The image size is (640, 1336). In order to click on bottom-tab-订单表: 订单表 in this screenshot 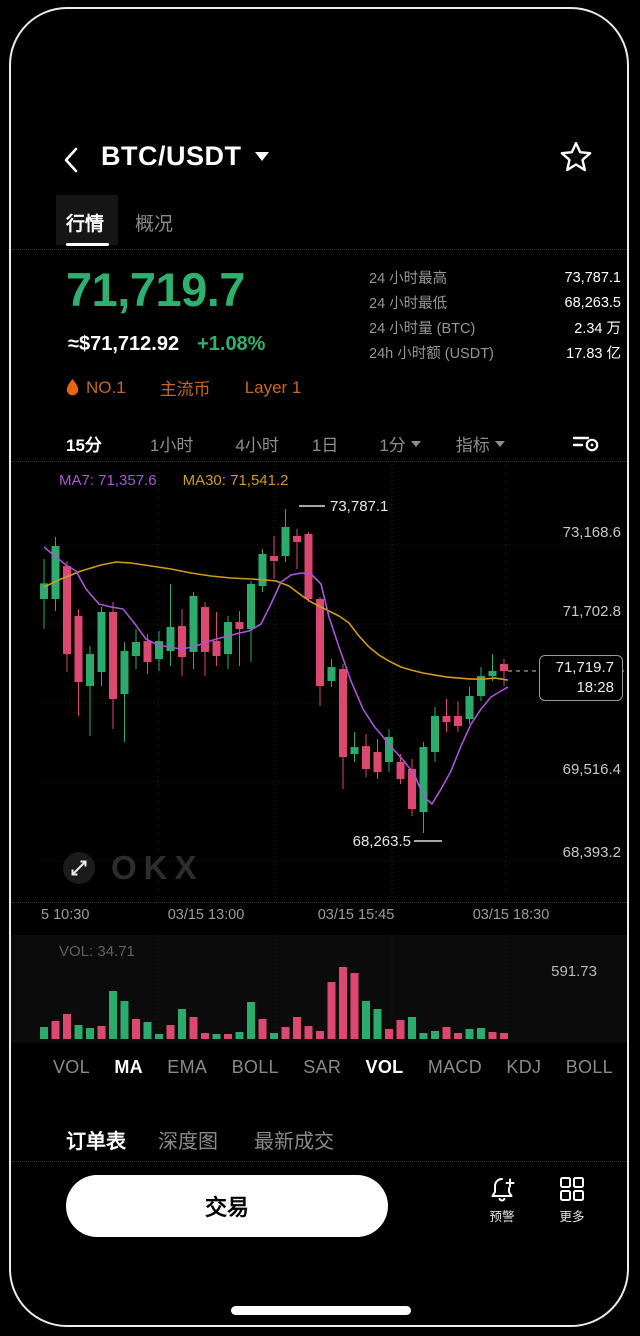, I will do `click(96, 1142)`.